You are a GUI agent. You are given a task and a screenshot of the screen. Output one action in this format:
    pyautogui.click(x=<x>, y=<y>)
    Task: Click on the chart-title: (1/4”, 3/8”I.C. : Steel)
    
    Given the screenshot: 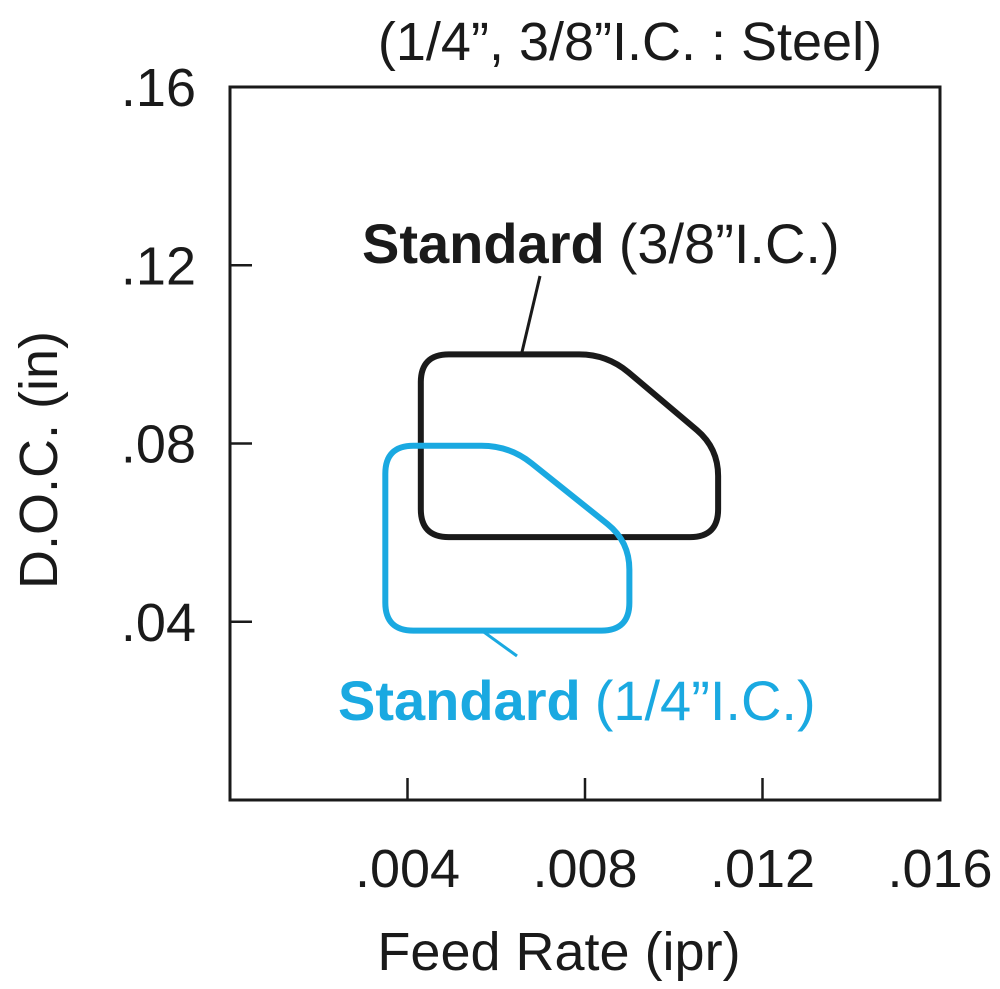 What is the action you would take?
    pyautogui.click(x=630, y=42)
    